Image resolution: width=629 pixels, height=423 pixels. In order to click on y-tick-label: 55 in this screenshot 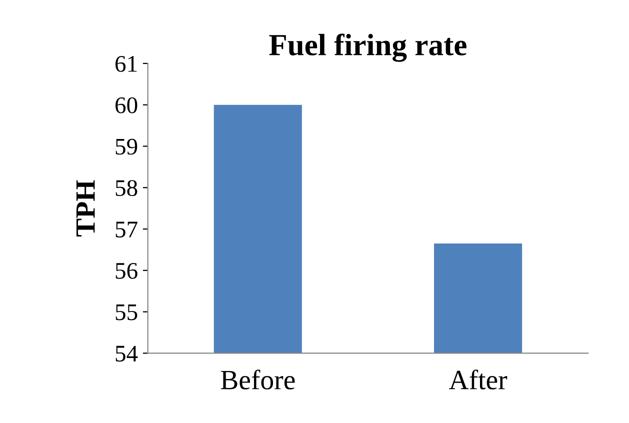, I will do `click(127, 312)`.